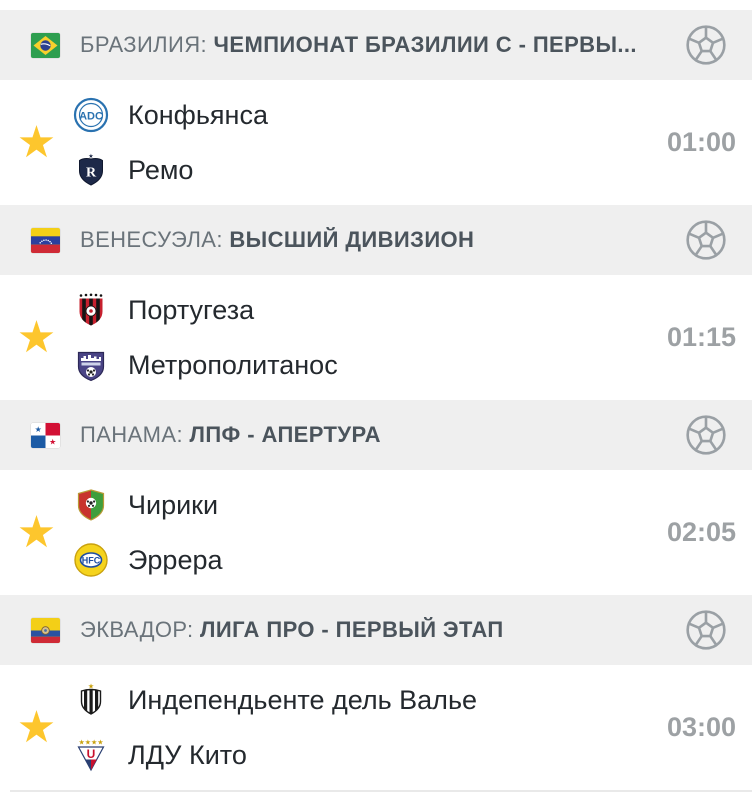  Describe the element at coordinates (370, 560) in the screenshot. I see `team-away: HFC Эррера` at that location.